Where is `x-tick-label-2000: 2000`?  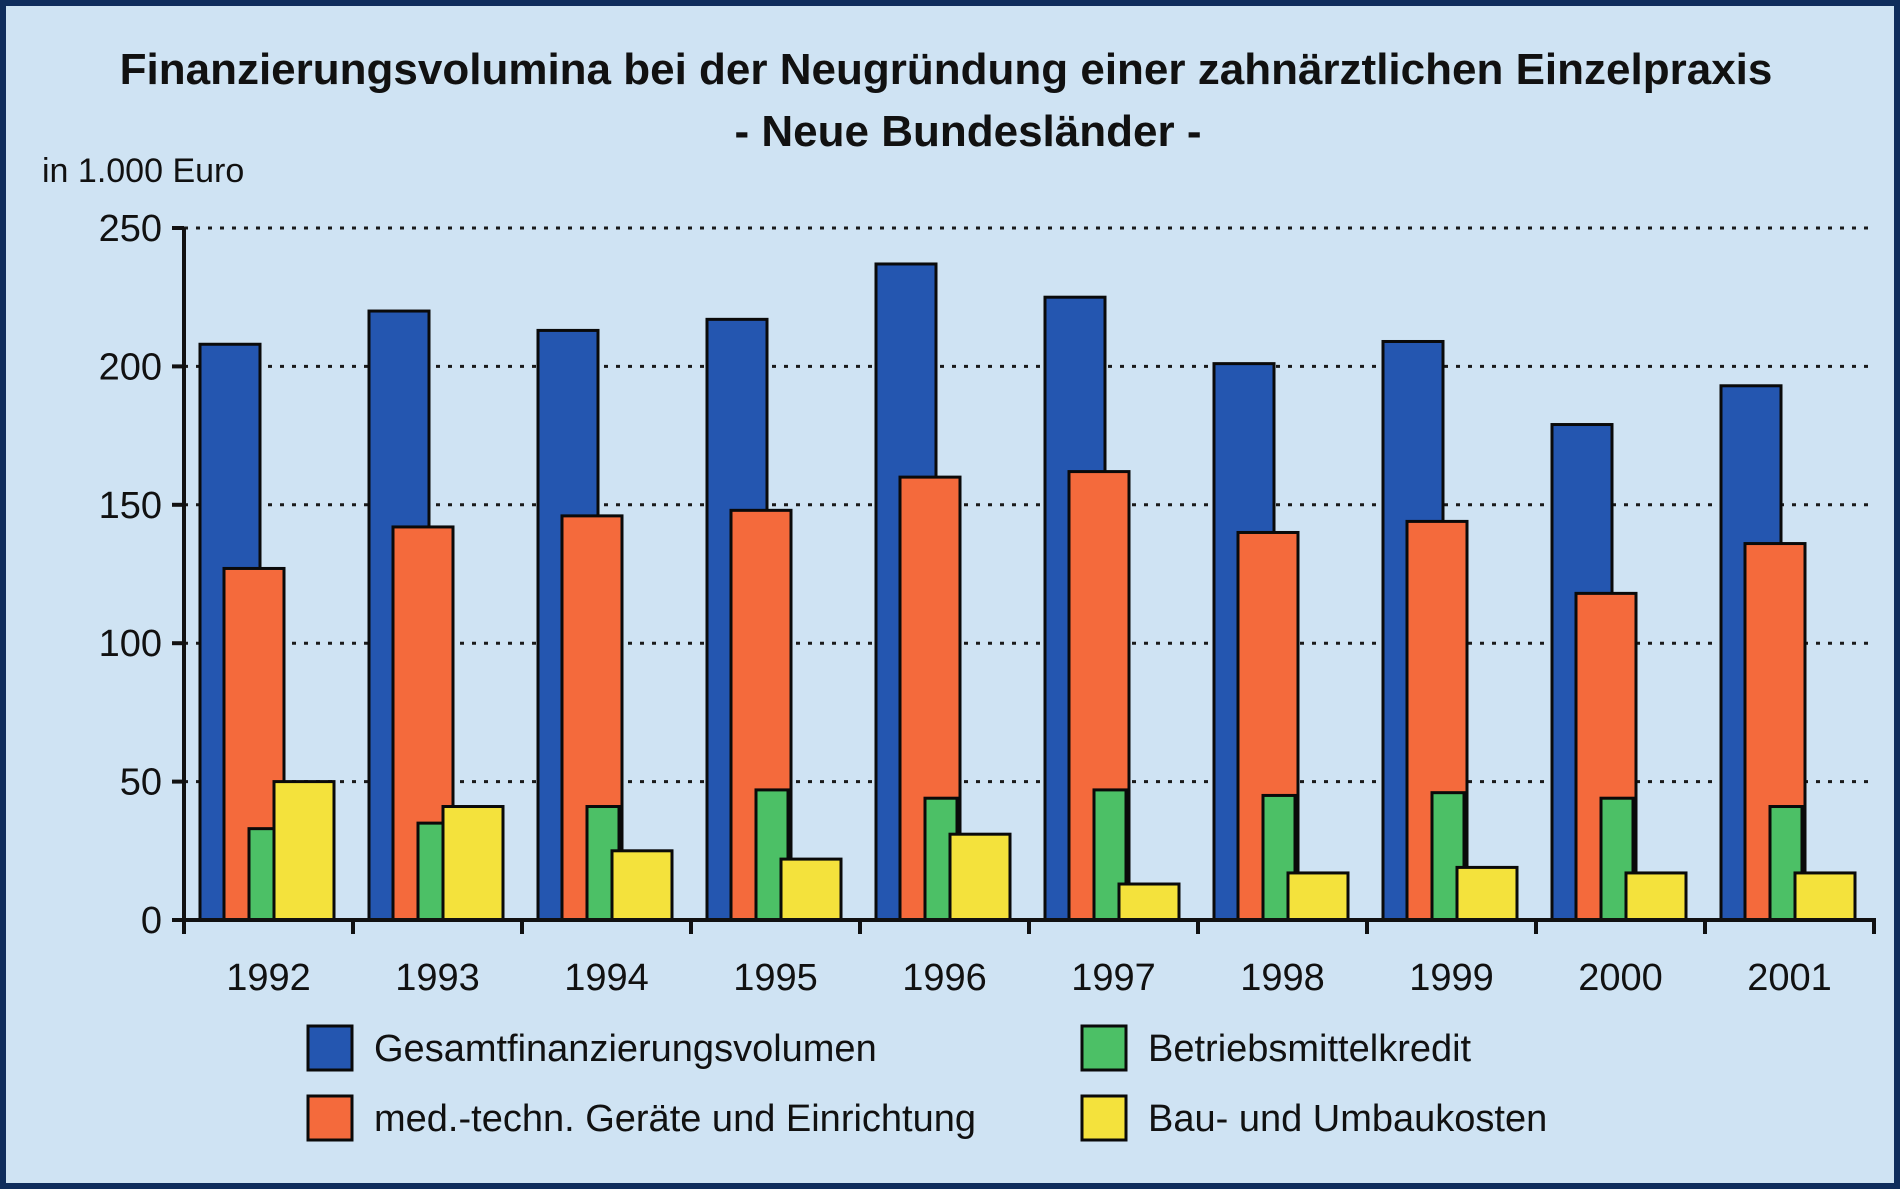
x-tick-label-2000: 2000 is located at coordinates (1620, 978).